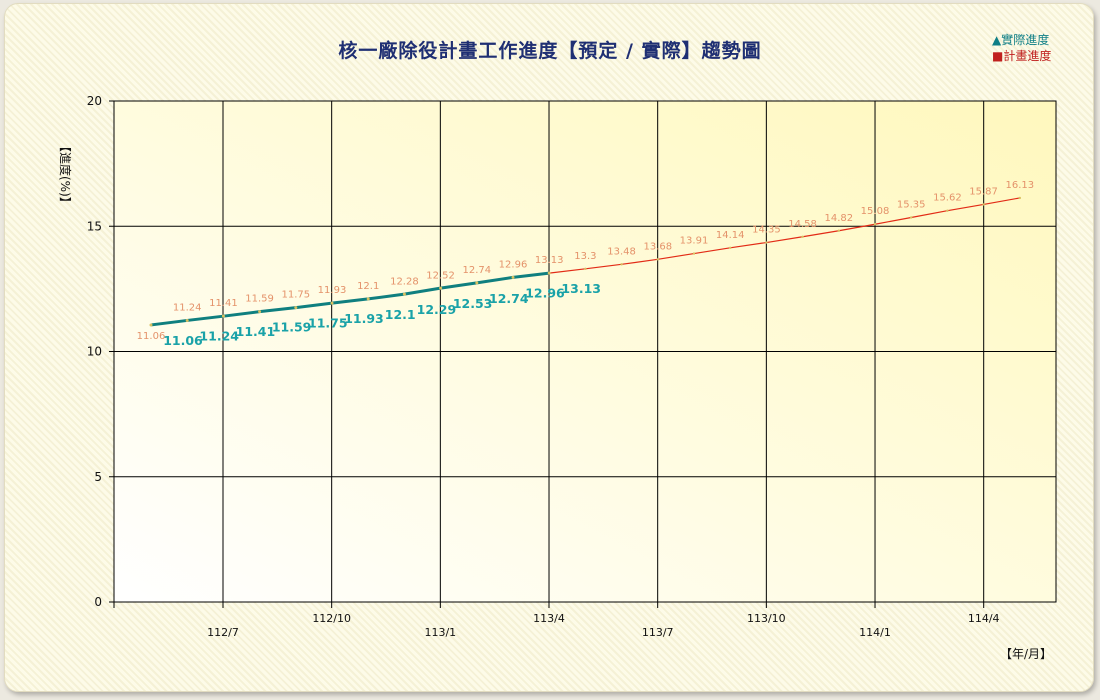  What do you see at coordinates (151, 336) in the screenshot?
I see `planned-data-label: 11.06` at bounding box center [151, 336].